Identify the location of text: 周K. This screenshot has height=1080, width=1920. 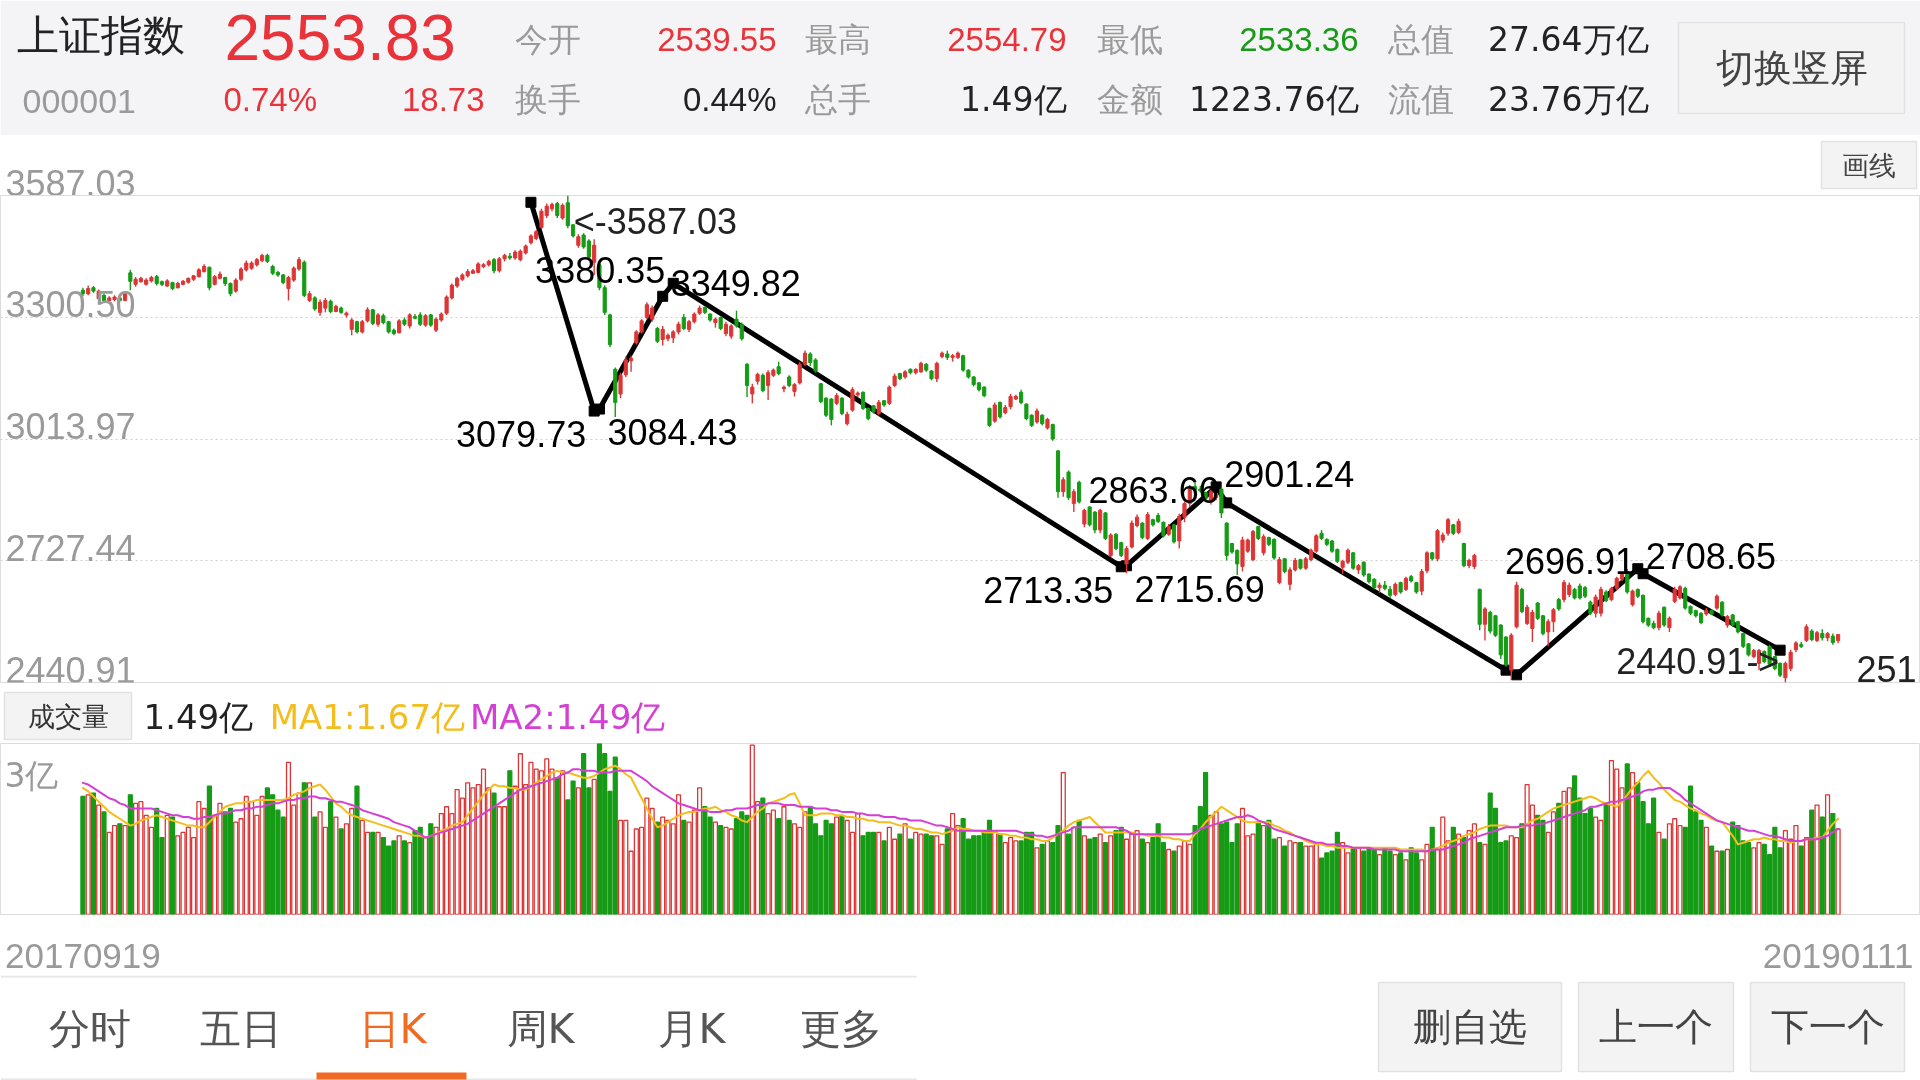
(541, 1028).